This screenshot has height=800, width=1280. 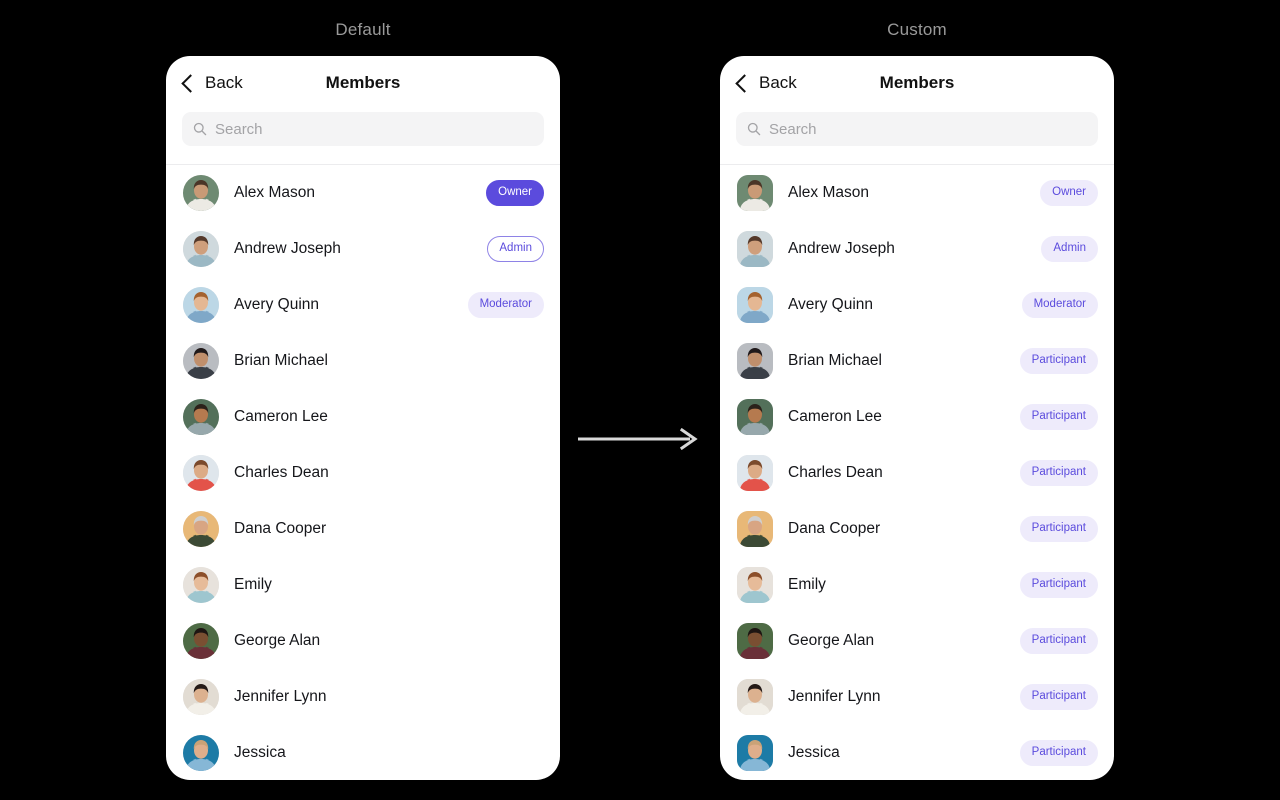 What do you see at coordinates (363, 417) in the screenshot?
I see `member-row: Cameron Lee` at bounding box center [363, 417].